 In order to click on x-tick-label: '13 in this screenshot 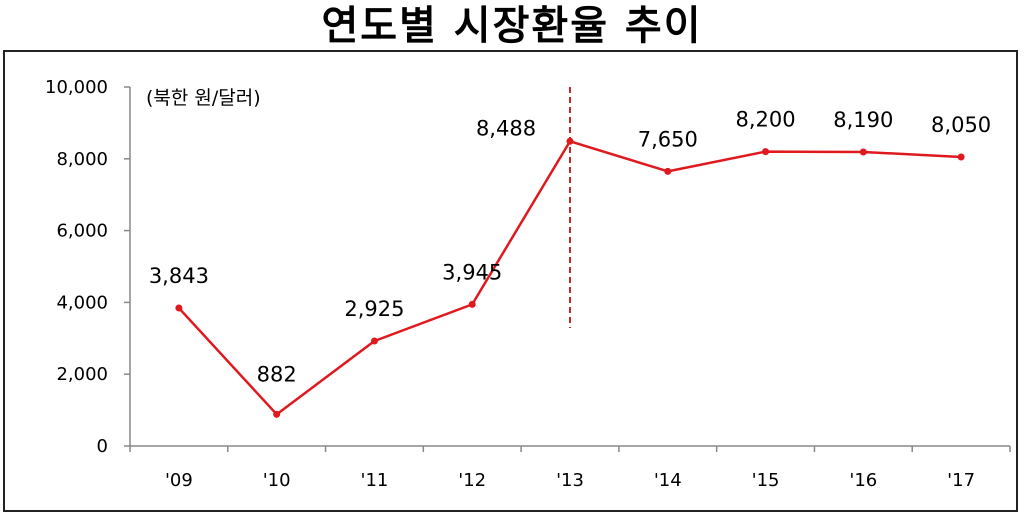, I will do `click(570, 480)`.